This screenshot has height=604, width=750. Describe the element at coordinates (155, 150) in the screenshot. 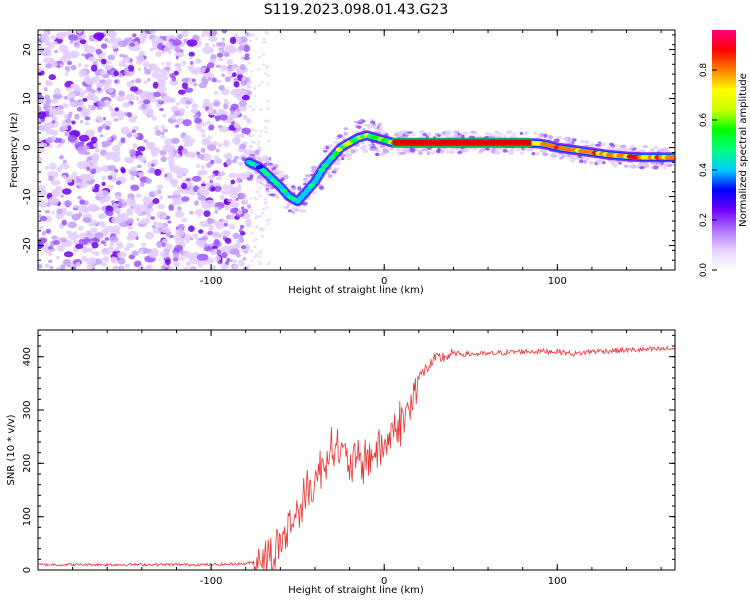

I see `spectrogram-noise` at that location.